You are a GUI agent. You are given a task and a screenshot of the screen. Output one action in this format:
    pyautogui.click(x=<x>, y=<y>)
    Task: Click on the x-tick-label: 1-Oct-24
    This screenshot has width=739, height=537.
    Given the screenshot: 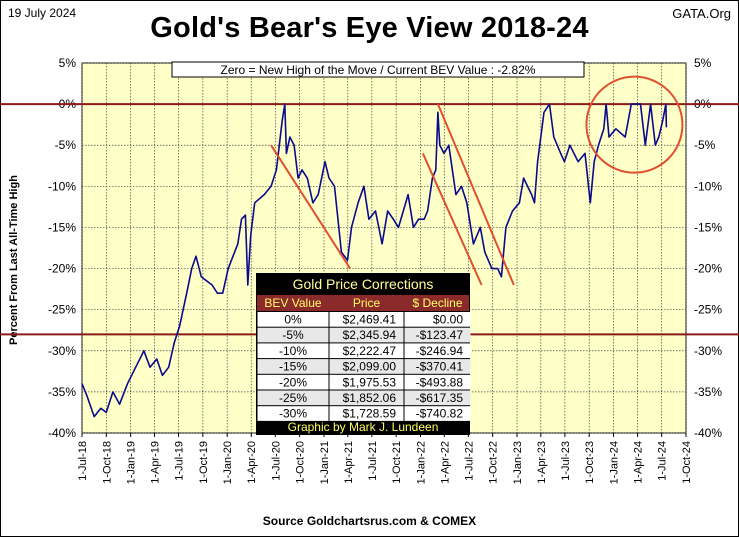 What is the action you would take?
    pyautogui.click(x=687, y=462)
    